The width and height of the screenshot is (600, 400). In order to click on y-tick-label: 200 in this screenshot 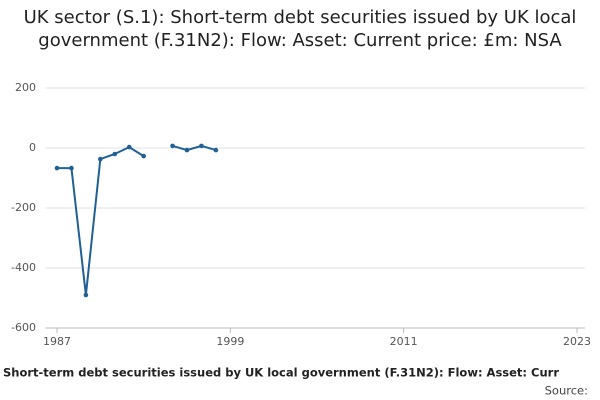, I will do `click(25, 87)`.